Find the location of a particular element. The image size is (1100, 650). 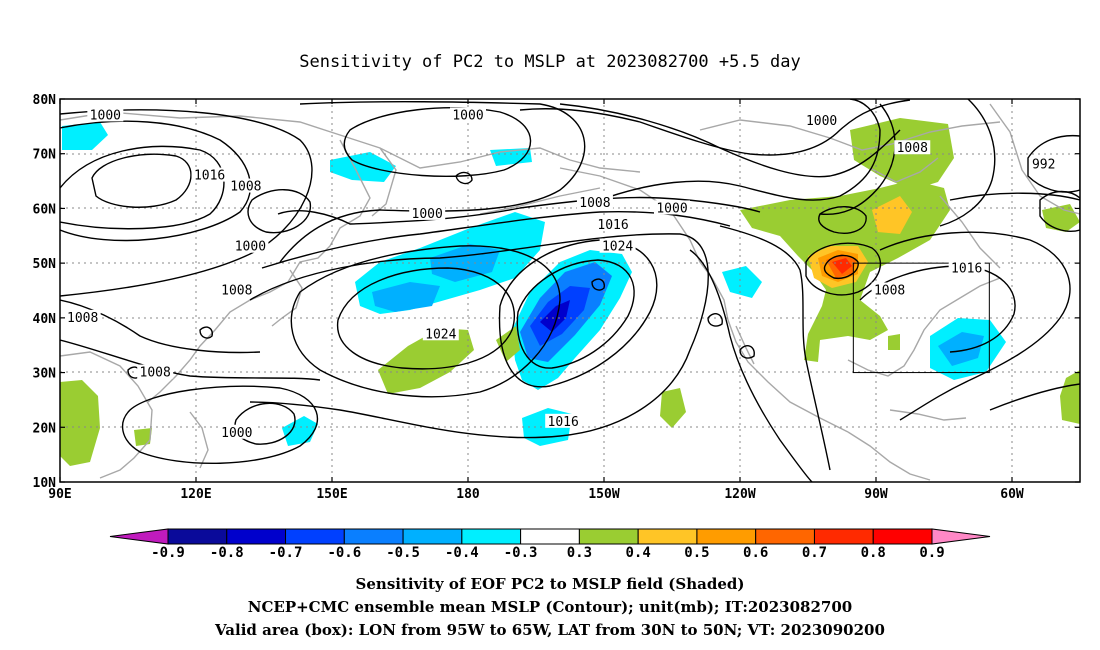

colorbar-label: 0.7 is located at coordinates (814, 553).